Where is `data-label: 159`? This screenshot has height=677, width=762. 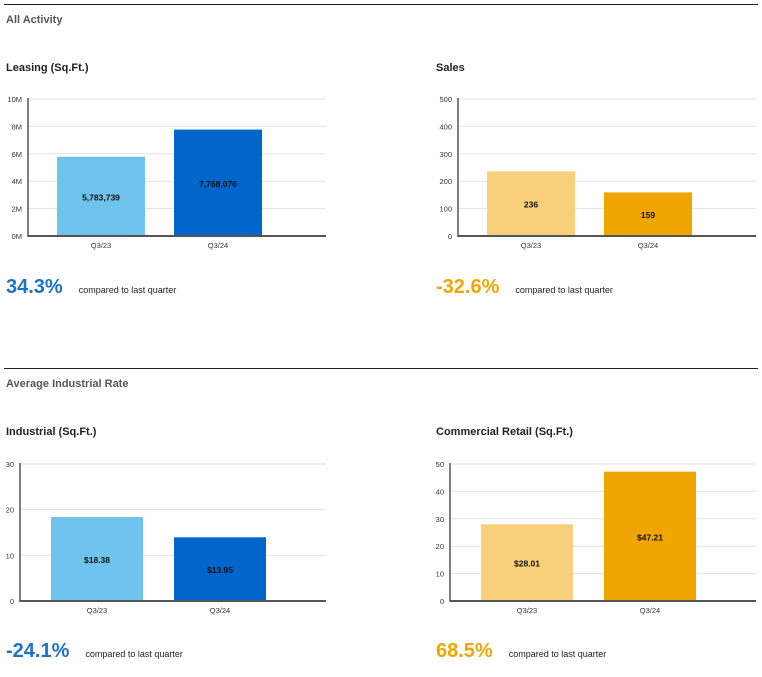 data-label: 159 is located at coordinates (648, 215).